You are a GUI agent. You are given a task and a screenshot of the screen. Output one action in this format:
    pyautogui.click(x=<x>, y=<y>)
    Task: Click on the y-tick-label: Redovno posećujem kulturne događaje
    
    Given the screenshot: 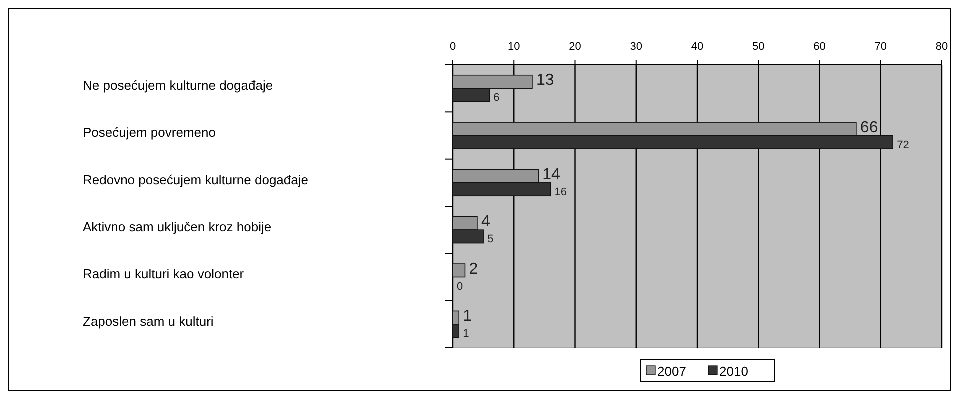 What is the action you would take?
    pyautogui.click(x=195, y=180)
    